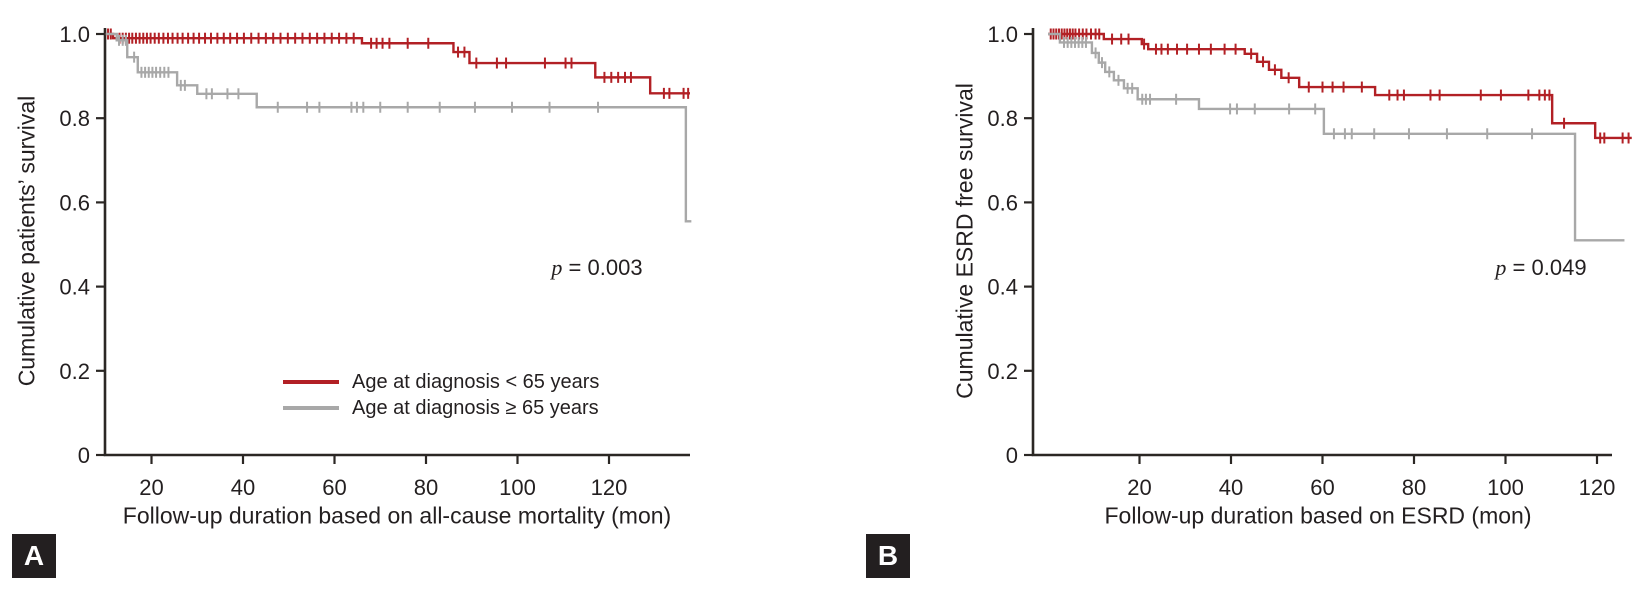 This screenshot has width=1651, height=590. I want to click on legend-item-under-65: Age at diagnosis < 65 years, so click(441, 382).